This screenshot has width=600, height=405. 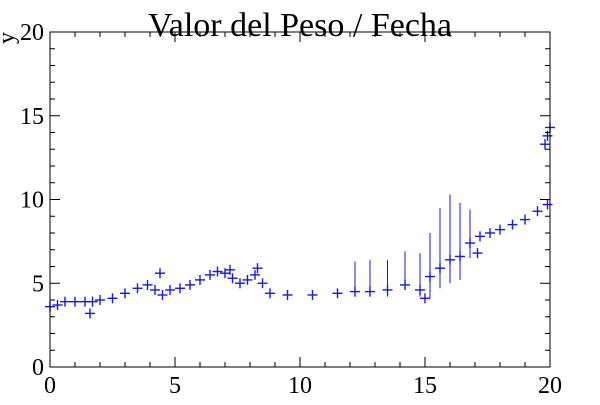 I want to click on y-tick-label: 15, so click(x=32, y=117).